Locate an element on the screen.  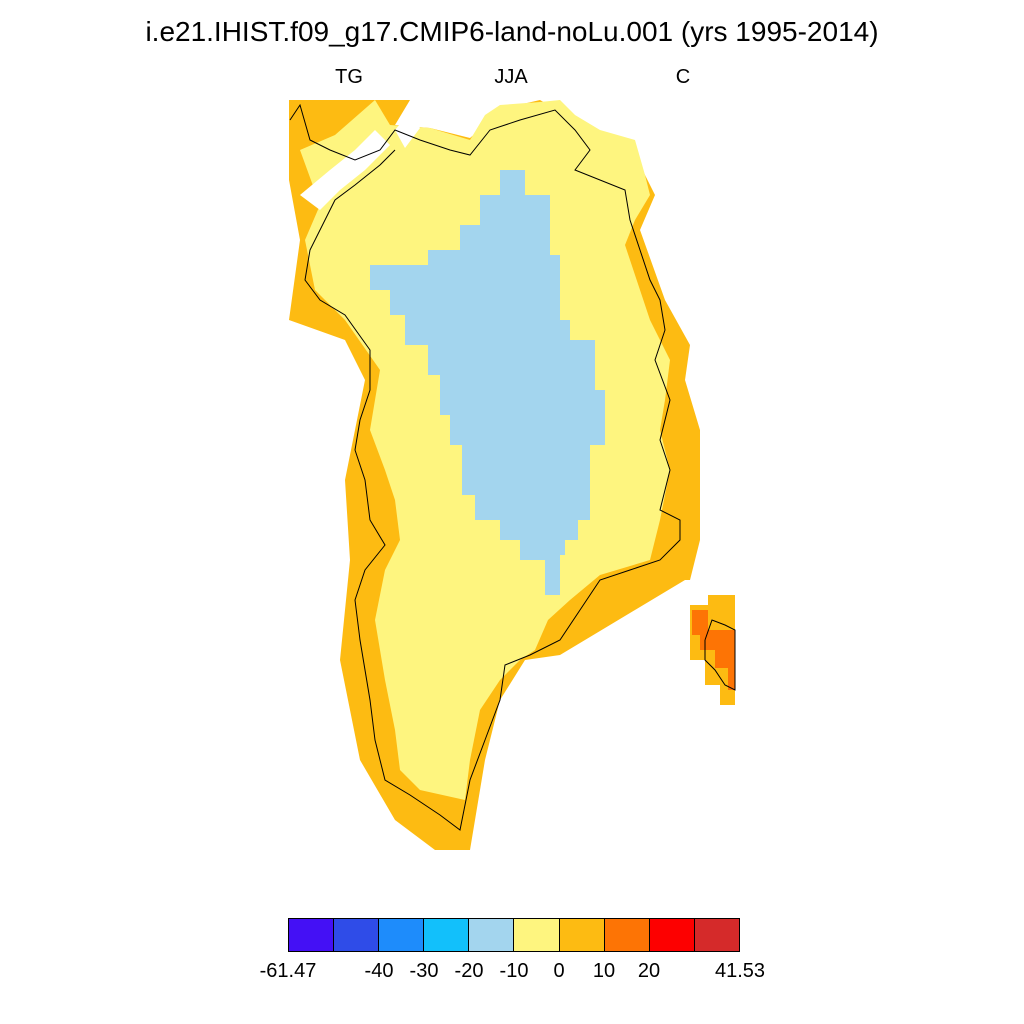
colorbar-tick: 0 is located at coordinates (559, 971).